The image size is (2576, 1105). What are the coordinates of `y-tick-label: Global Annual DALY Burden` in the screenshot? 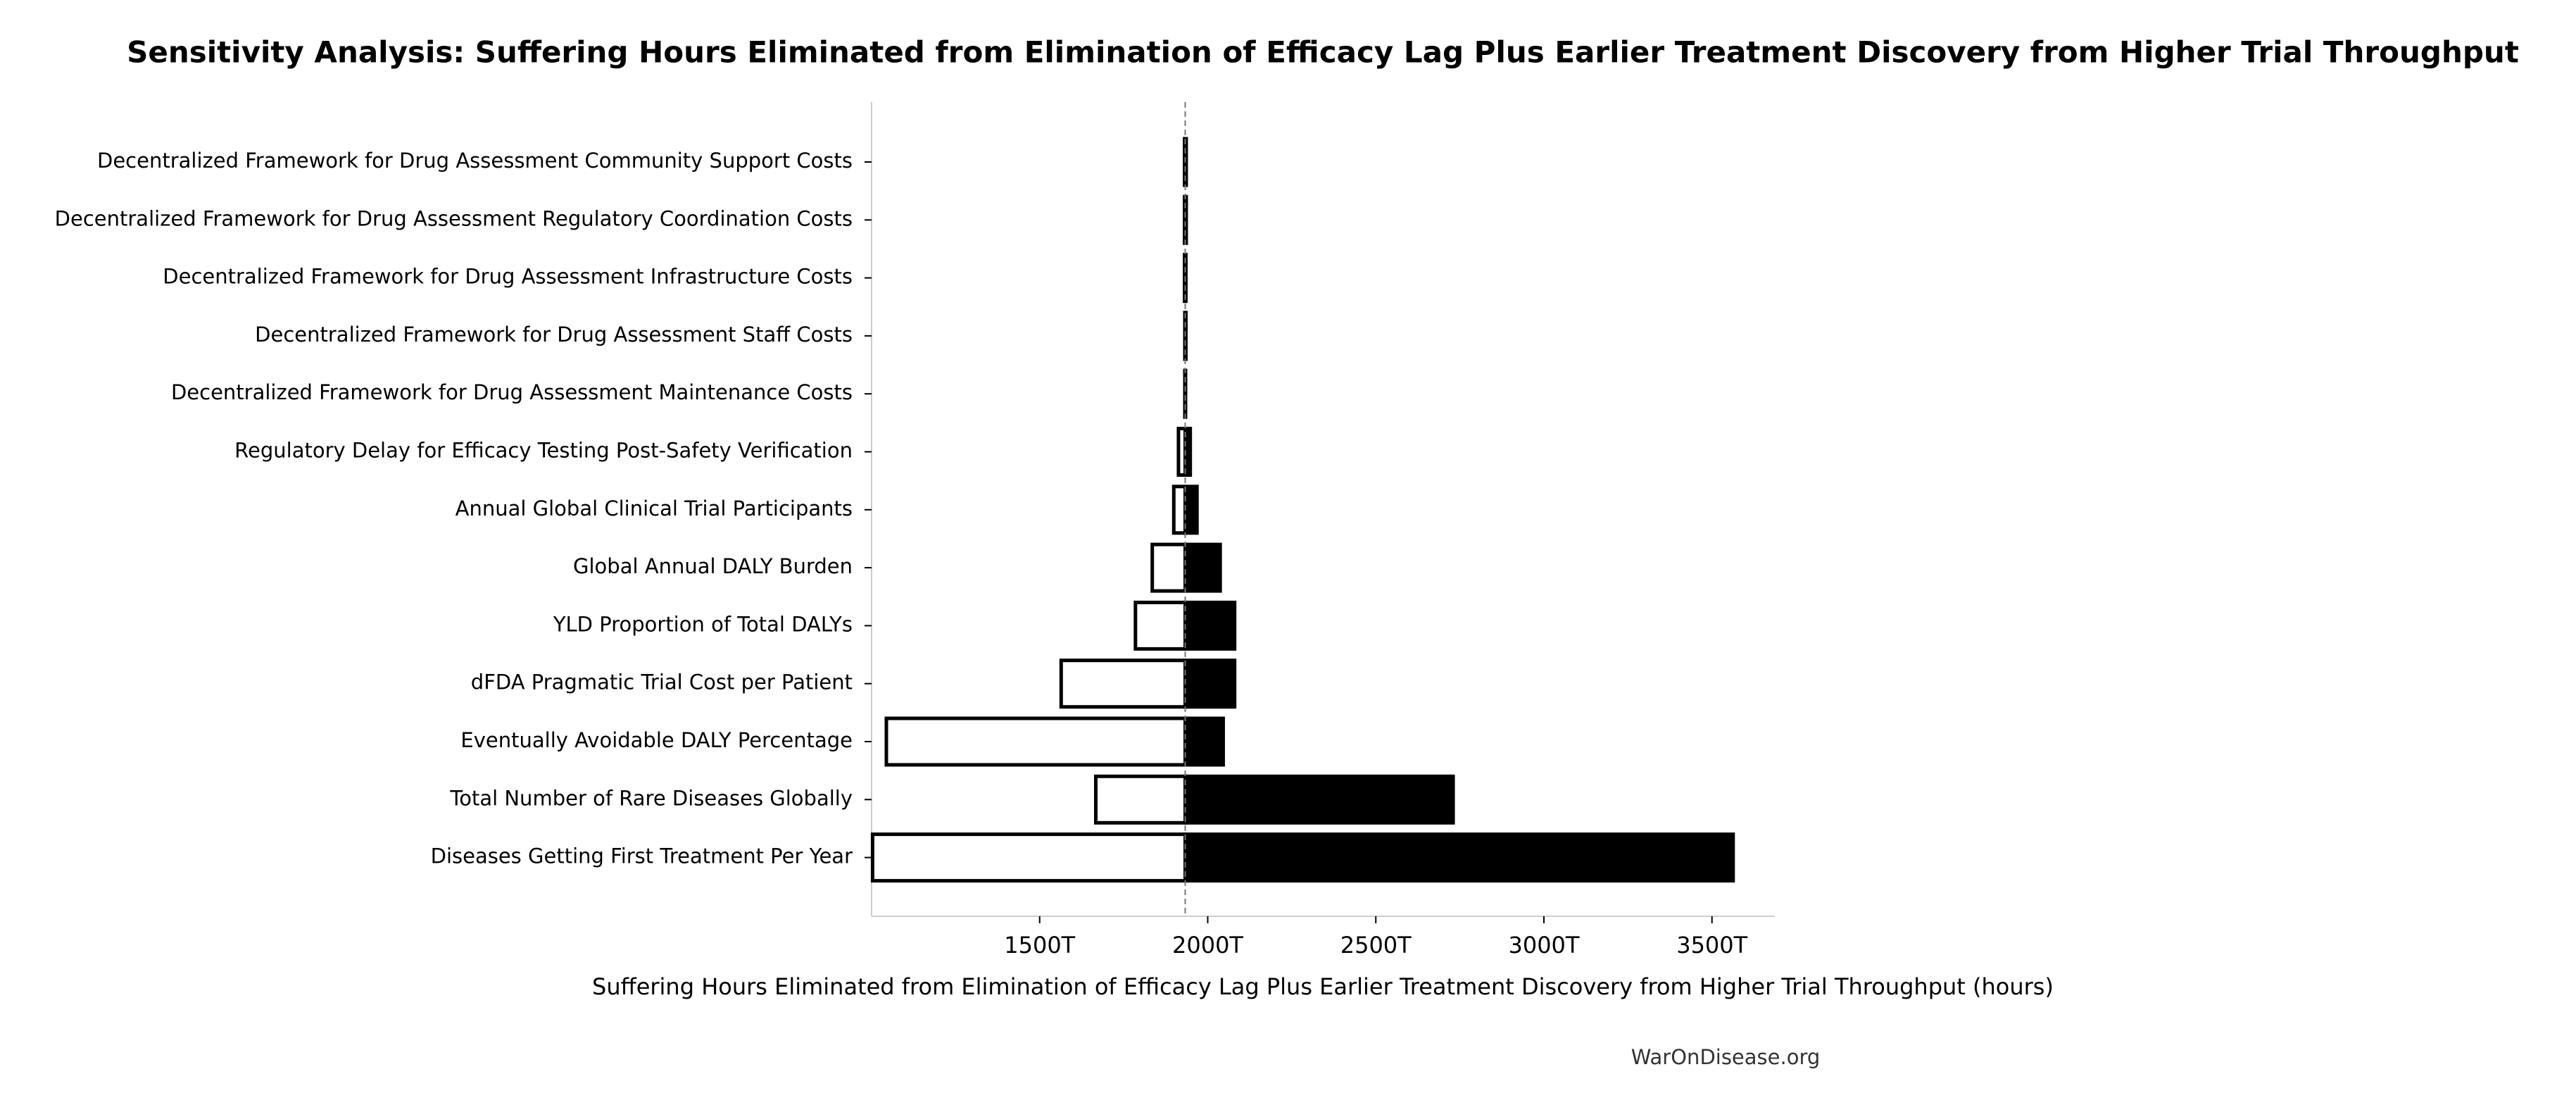 It's located at (713, 566).